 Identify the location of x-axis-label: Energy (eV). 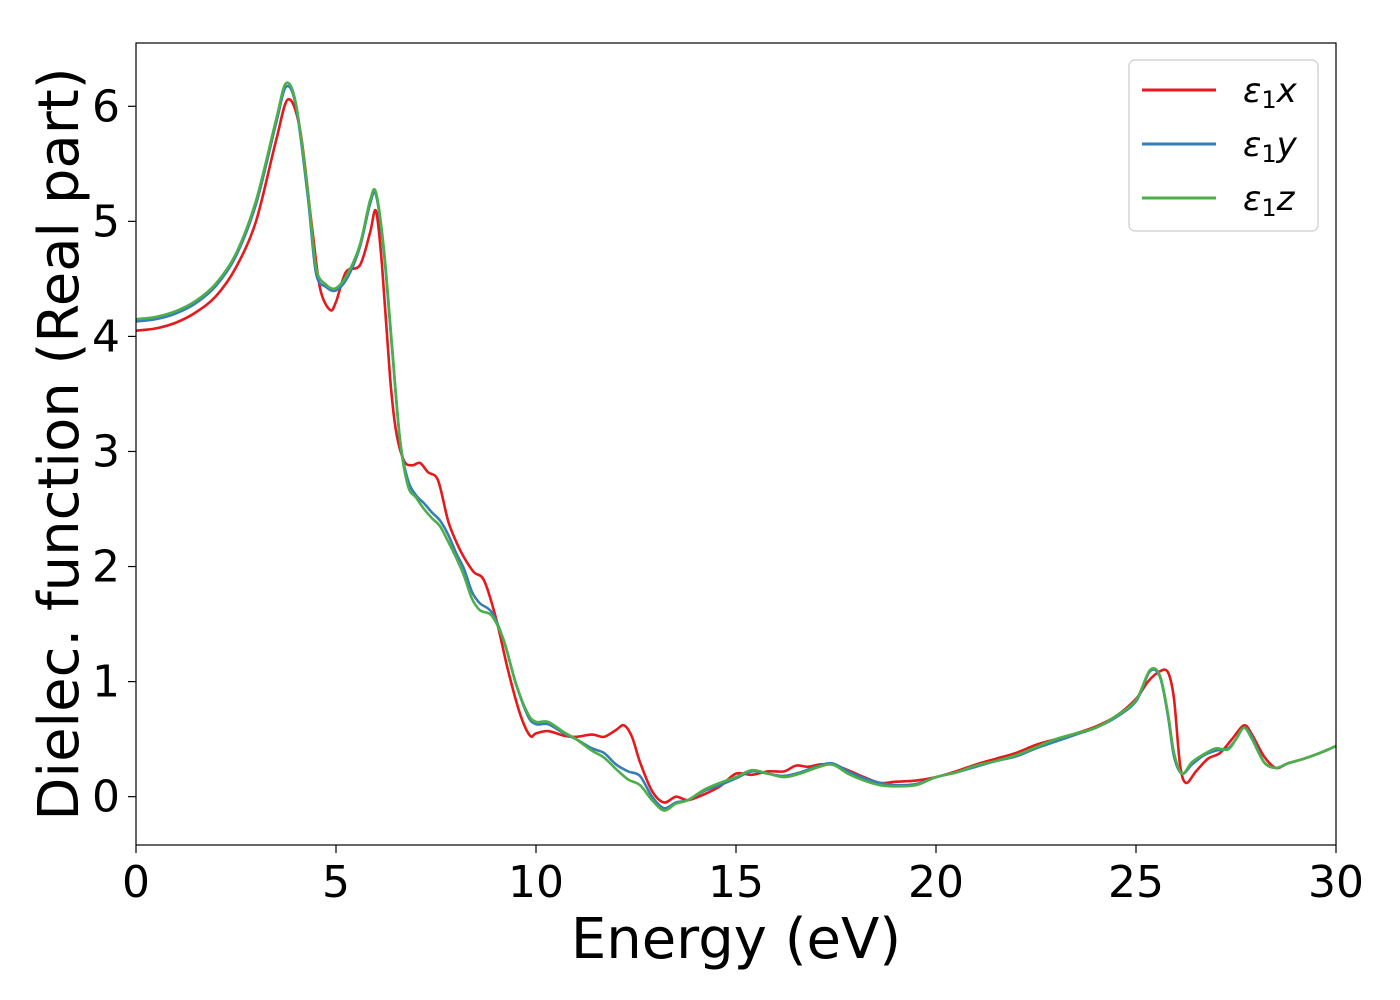
(736, 939).